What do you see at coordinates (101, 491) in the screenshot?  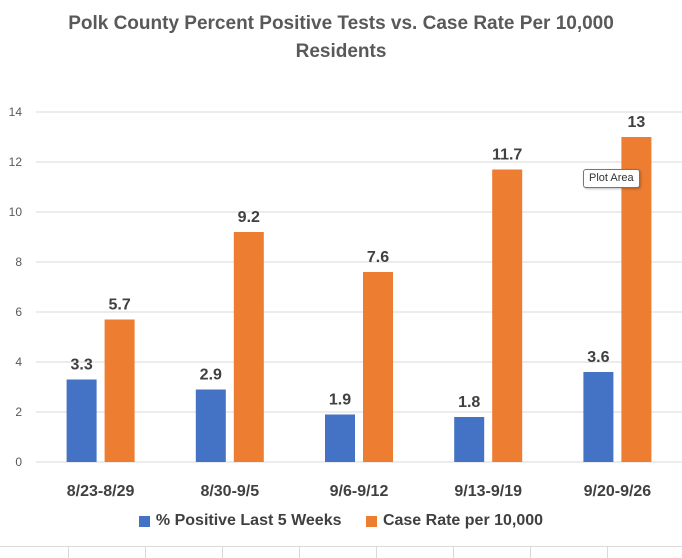 I see `x-tick-label: 8/23-8/29` at bounding box center [101, 491].